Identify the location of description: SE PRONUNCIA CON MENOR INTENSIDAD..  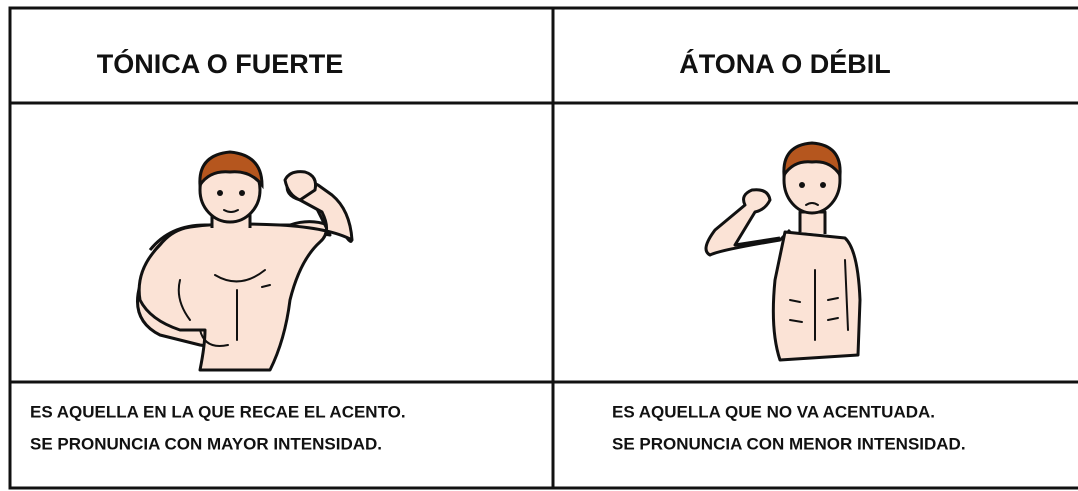
(789, 443).